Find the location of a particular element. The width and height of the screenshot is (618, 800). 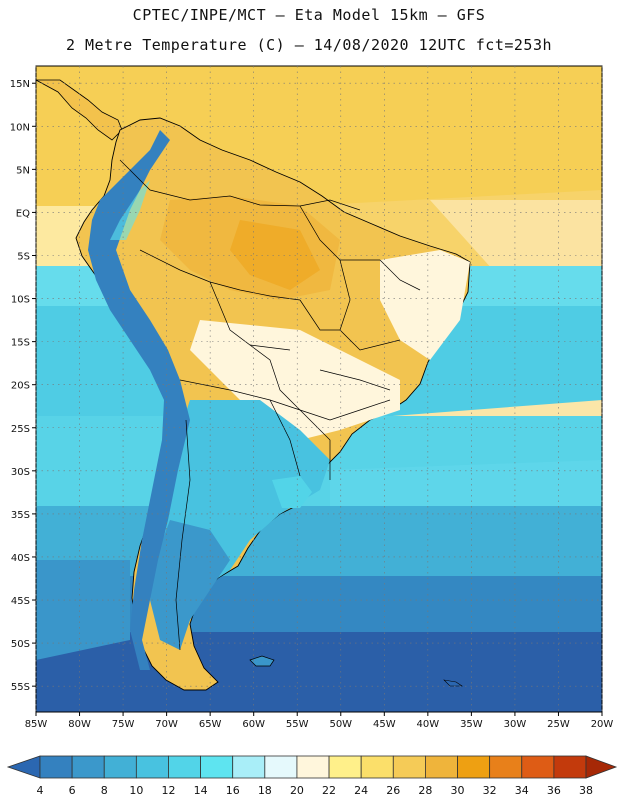

lat-tick-label: 50S is located at coordinates (20, 644).